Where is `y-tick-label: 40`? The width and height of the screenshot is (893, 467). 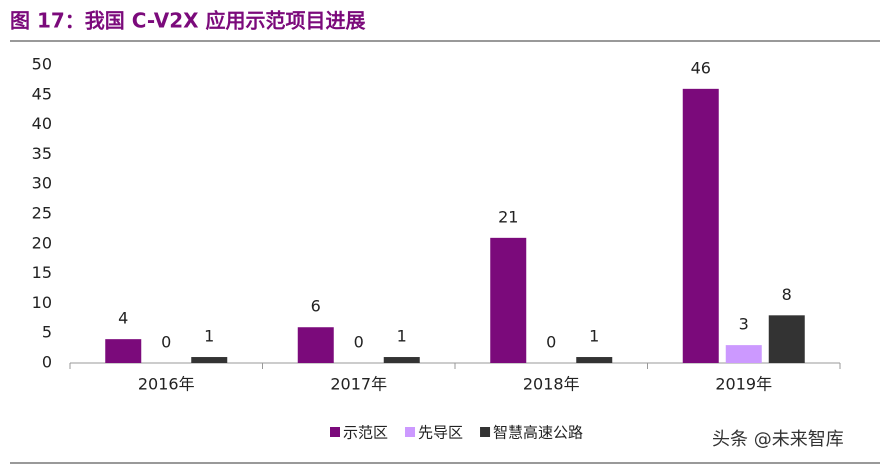 y-tick-label: 40 is located at coordinates (42, 123).